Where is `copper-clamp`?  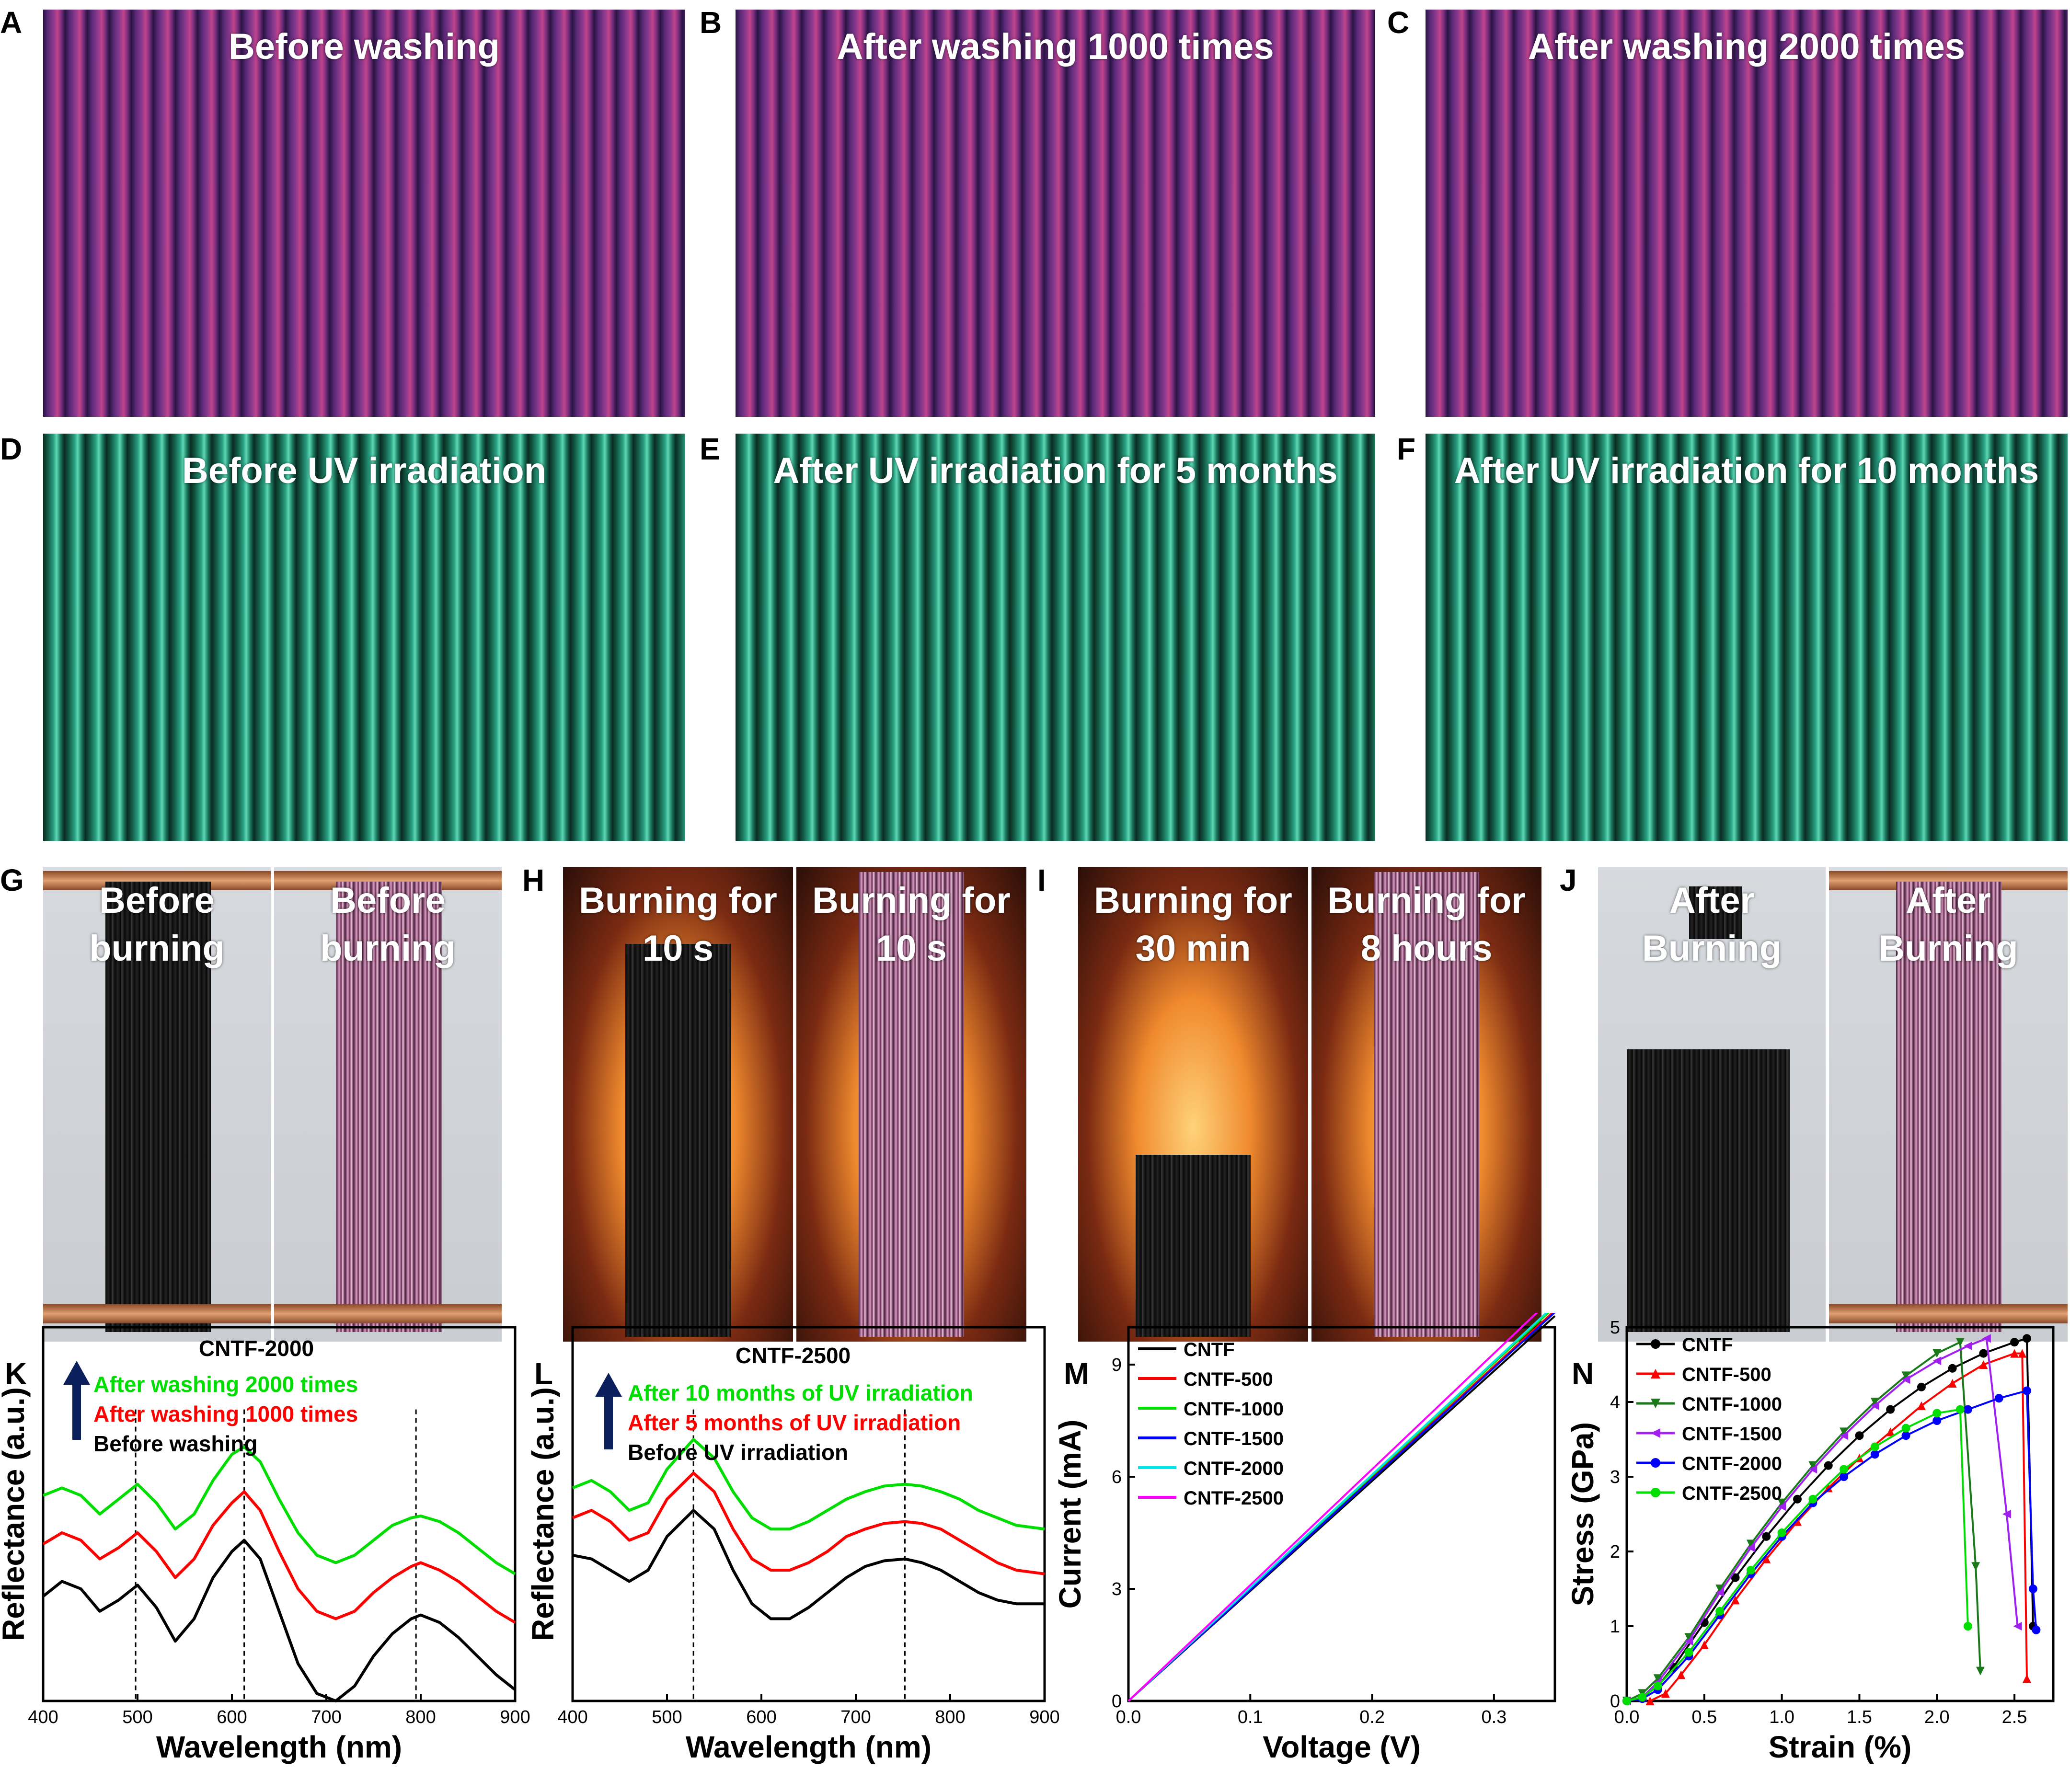 copper-clamp is located at coordinates (388, 1313).